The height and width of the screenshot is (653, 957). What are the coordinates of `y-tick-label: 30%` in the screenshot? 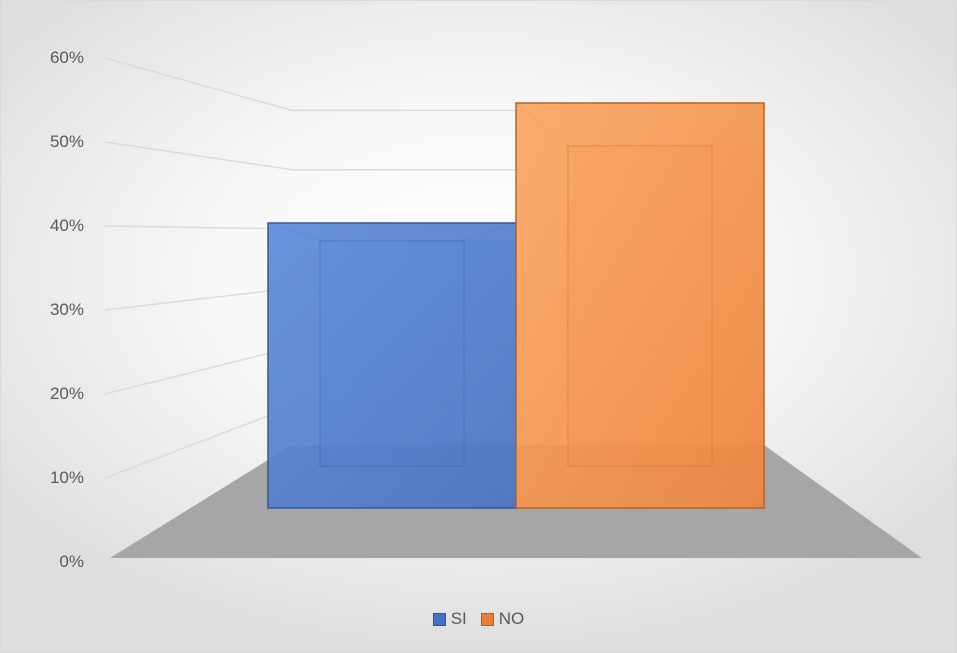 It's located at (67, 309).